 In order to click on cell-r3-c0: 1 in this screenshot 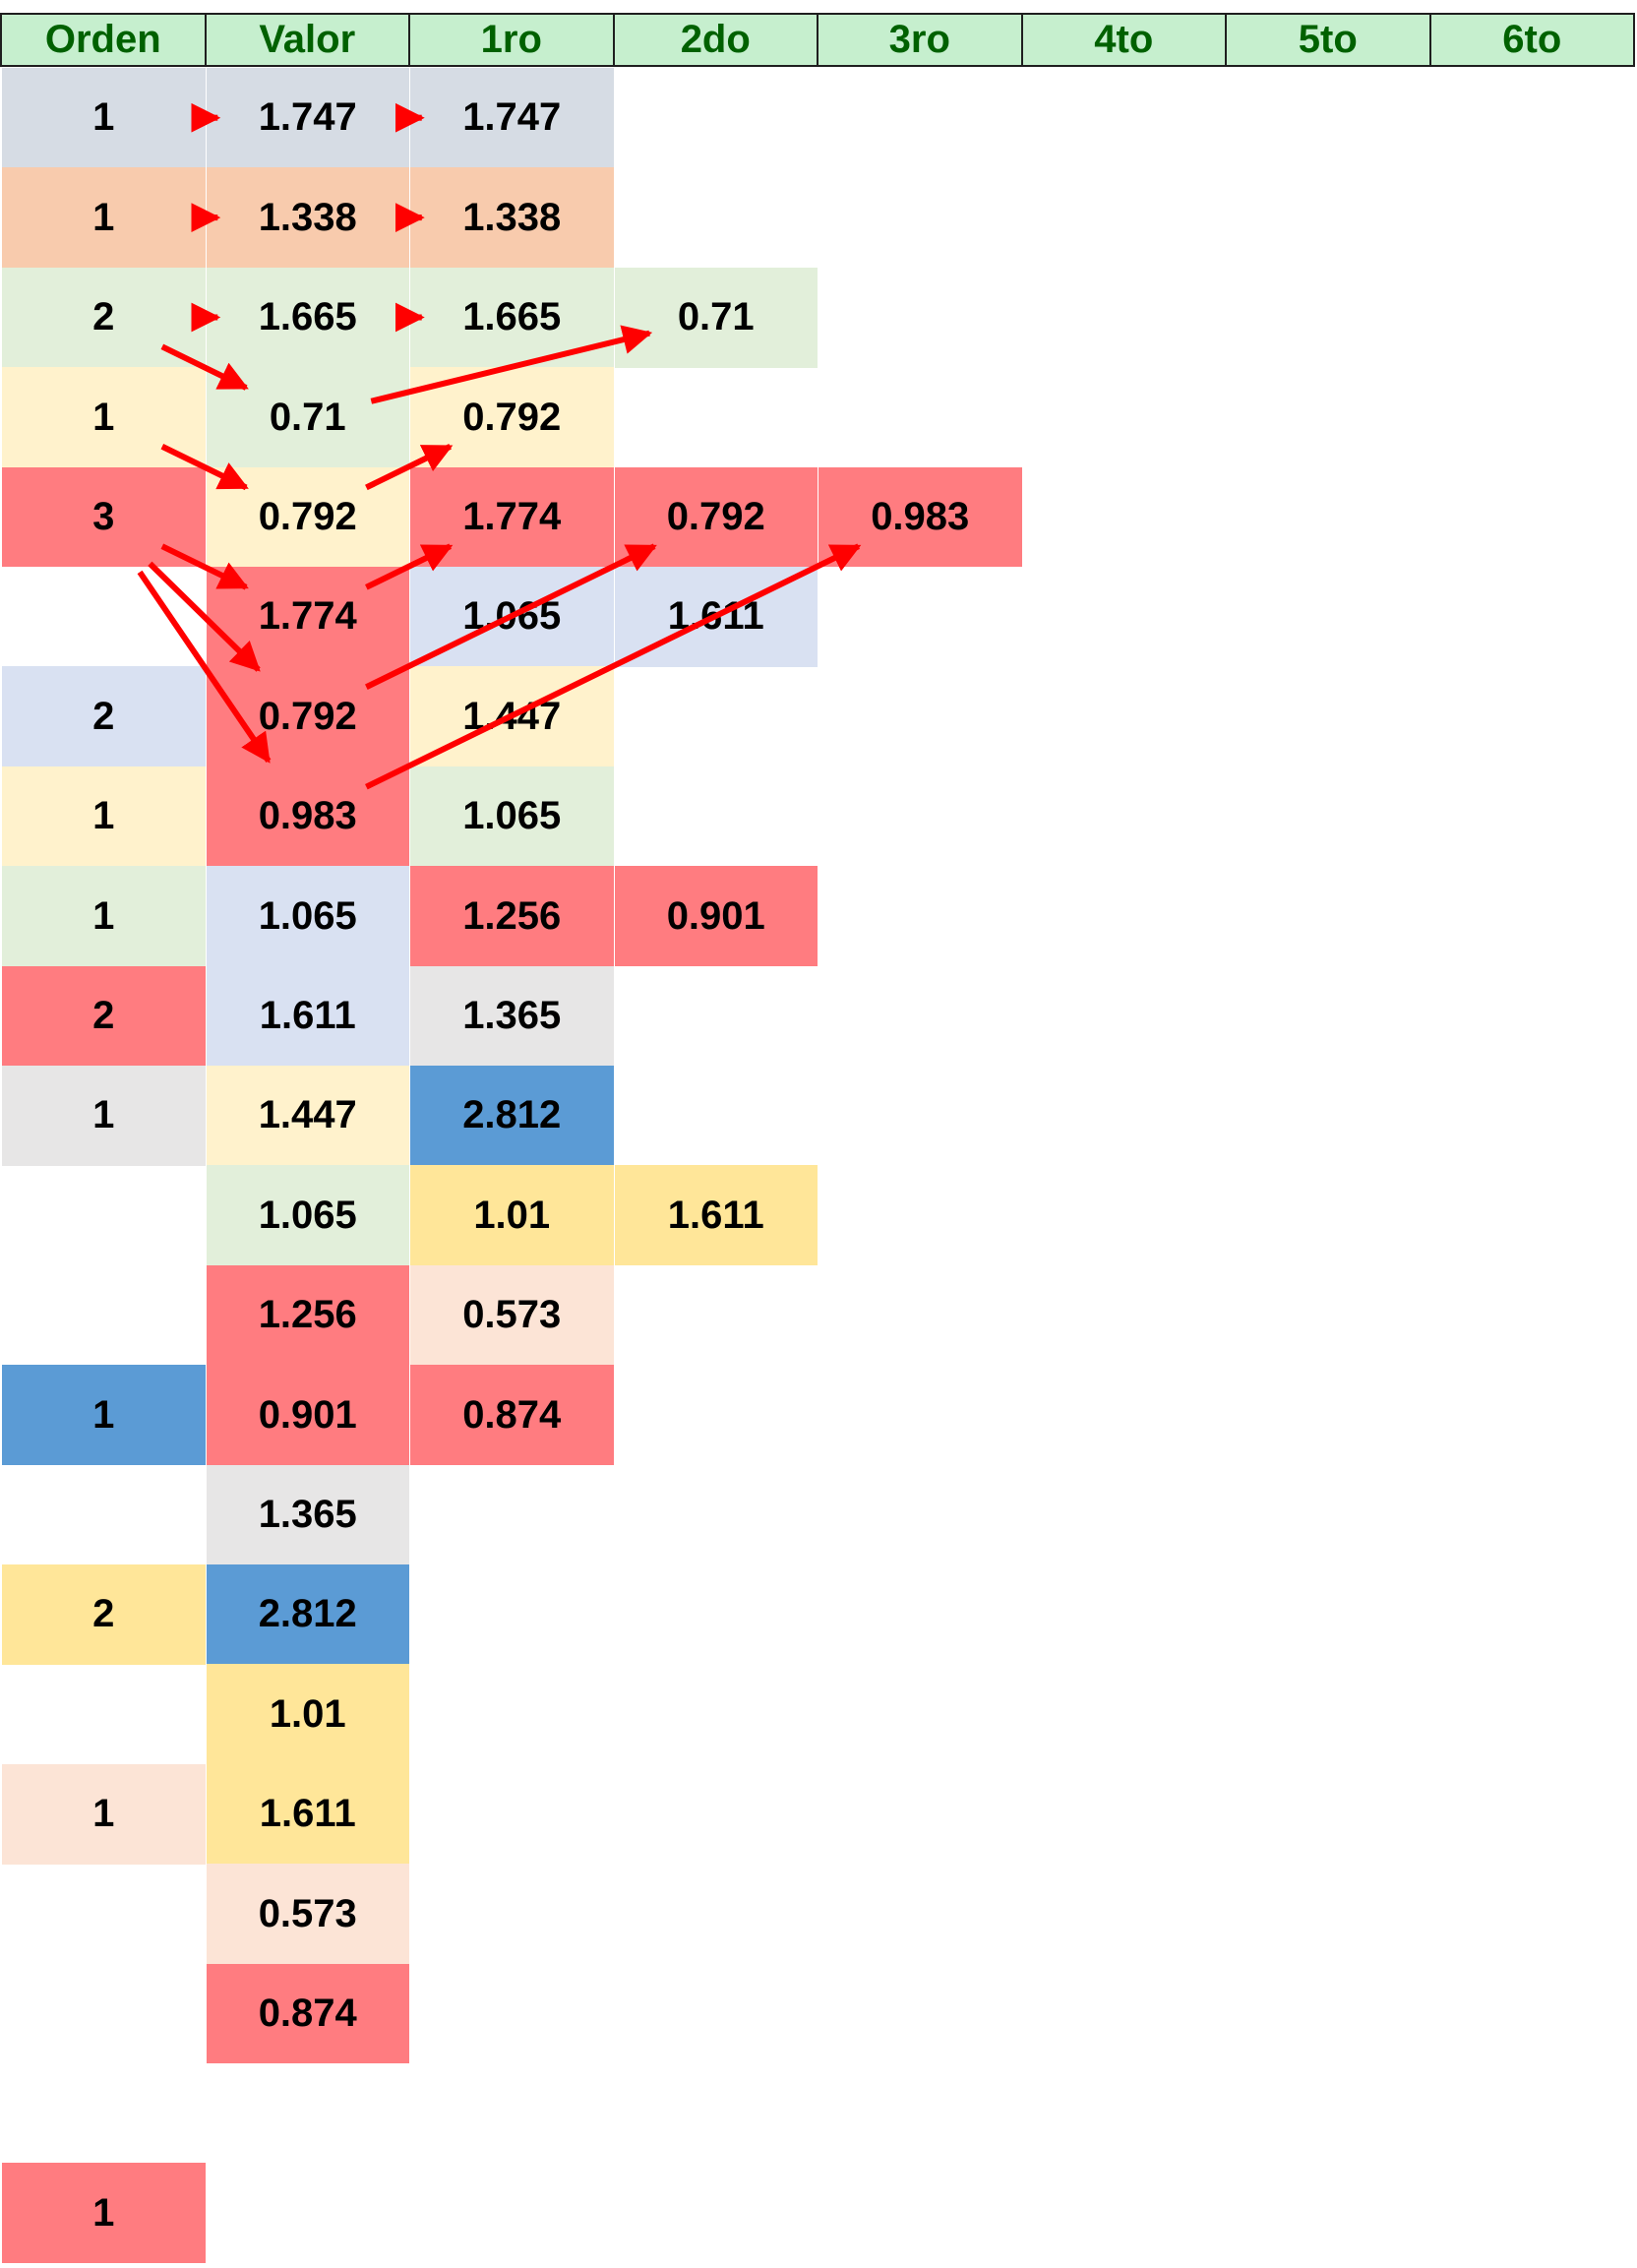, I will do `click(104, 417)`.